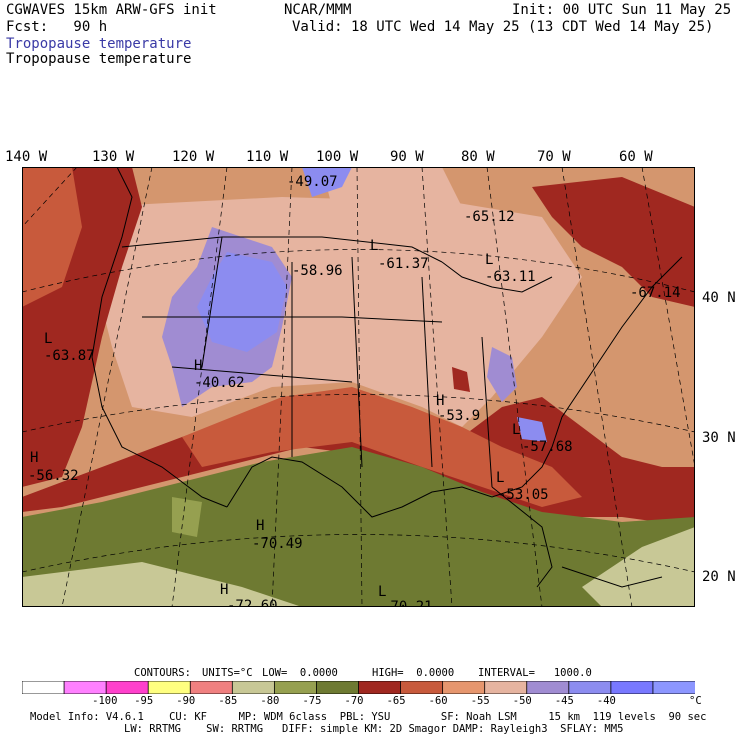 This screenshot has height=740, width=740. I want to click on lat-label: 20 N, so click(719, 577).